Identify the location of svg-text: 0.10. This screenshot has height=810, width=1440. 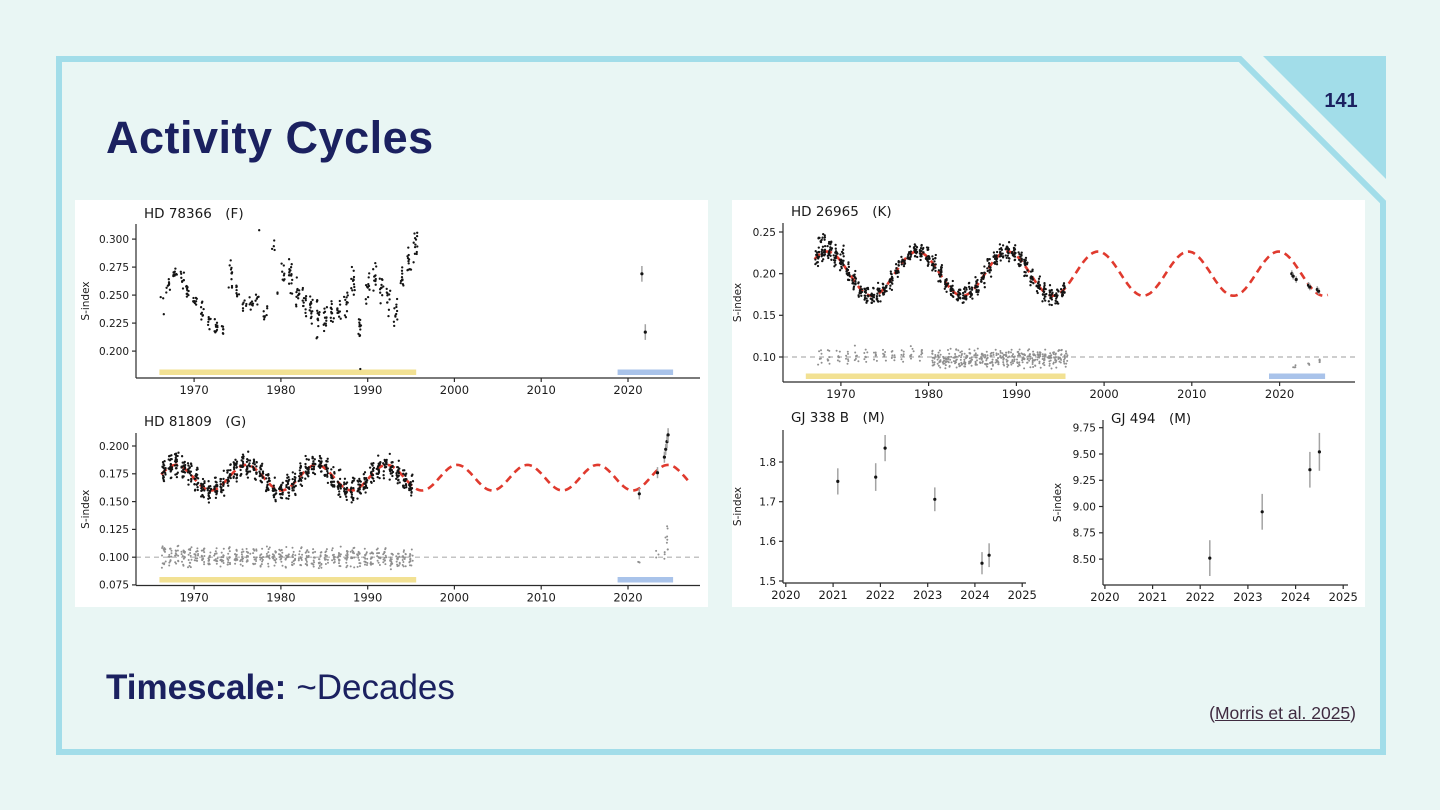
(764, 358).